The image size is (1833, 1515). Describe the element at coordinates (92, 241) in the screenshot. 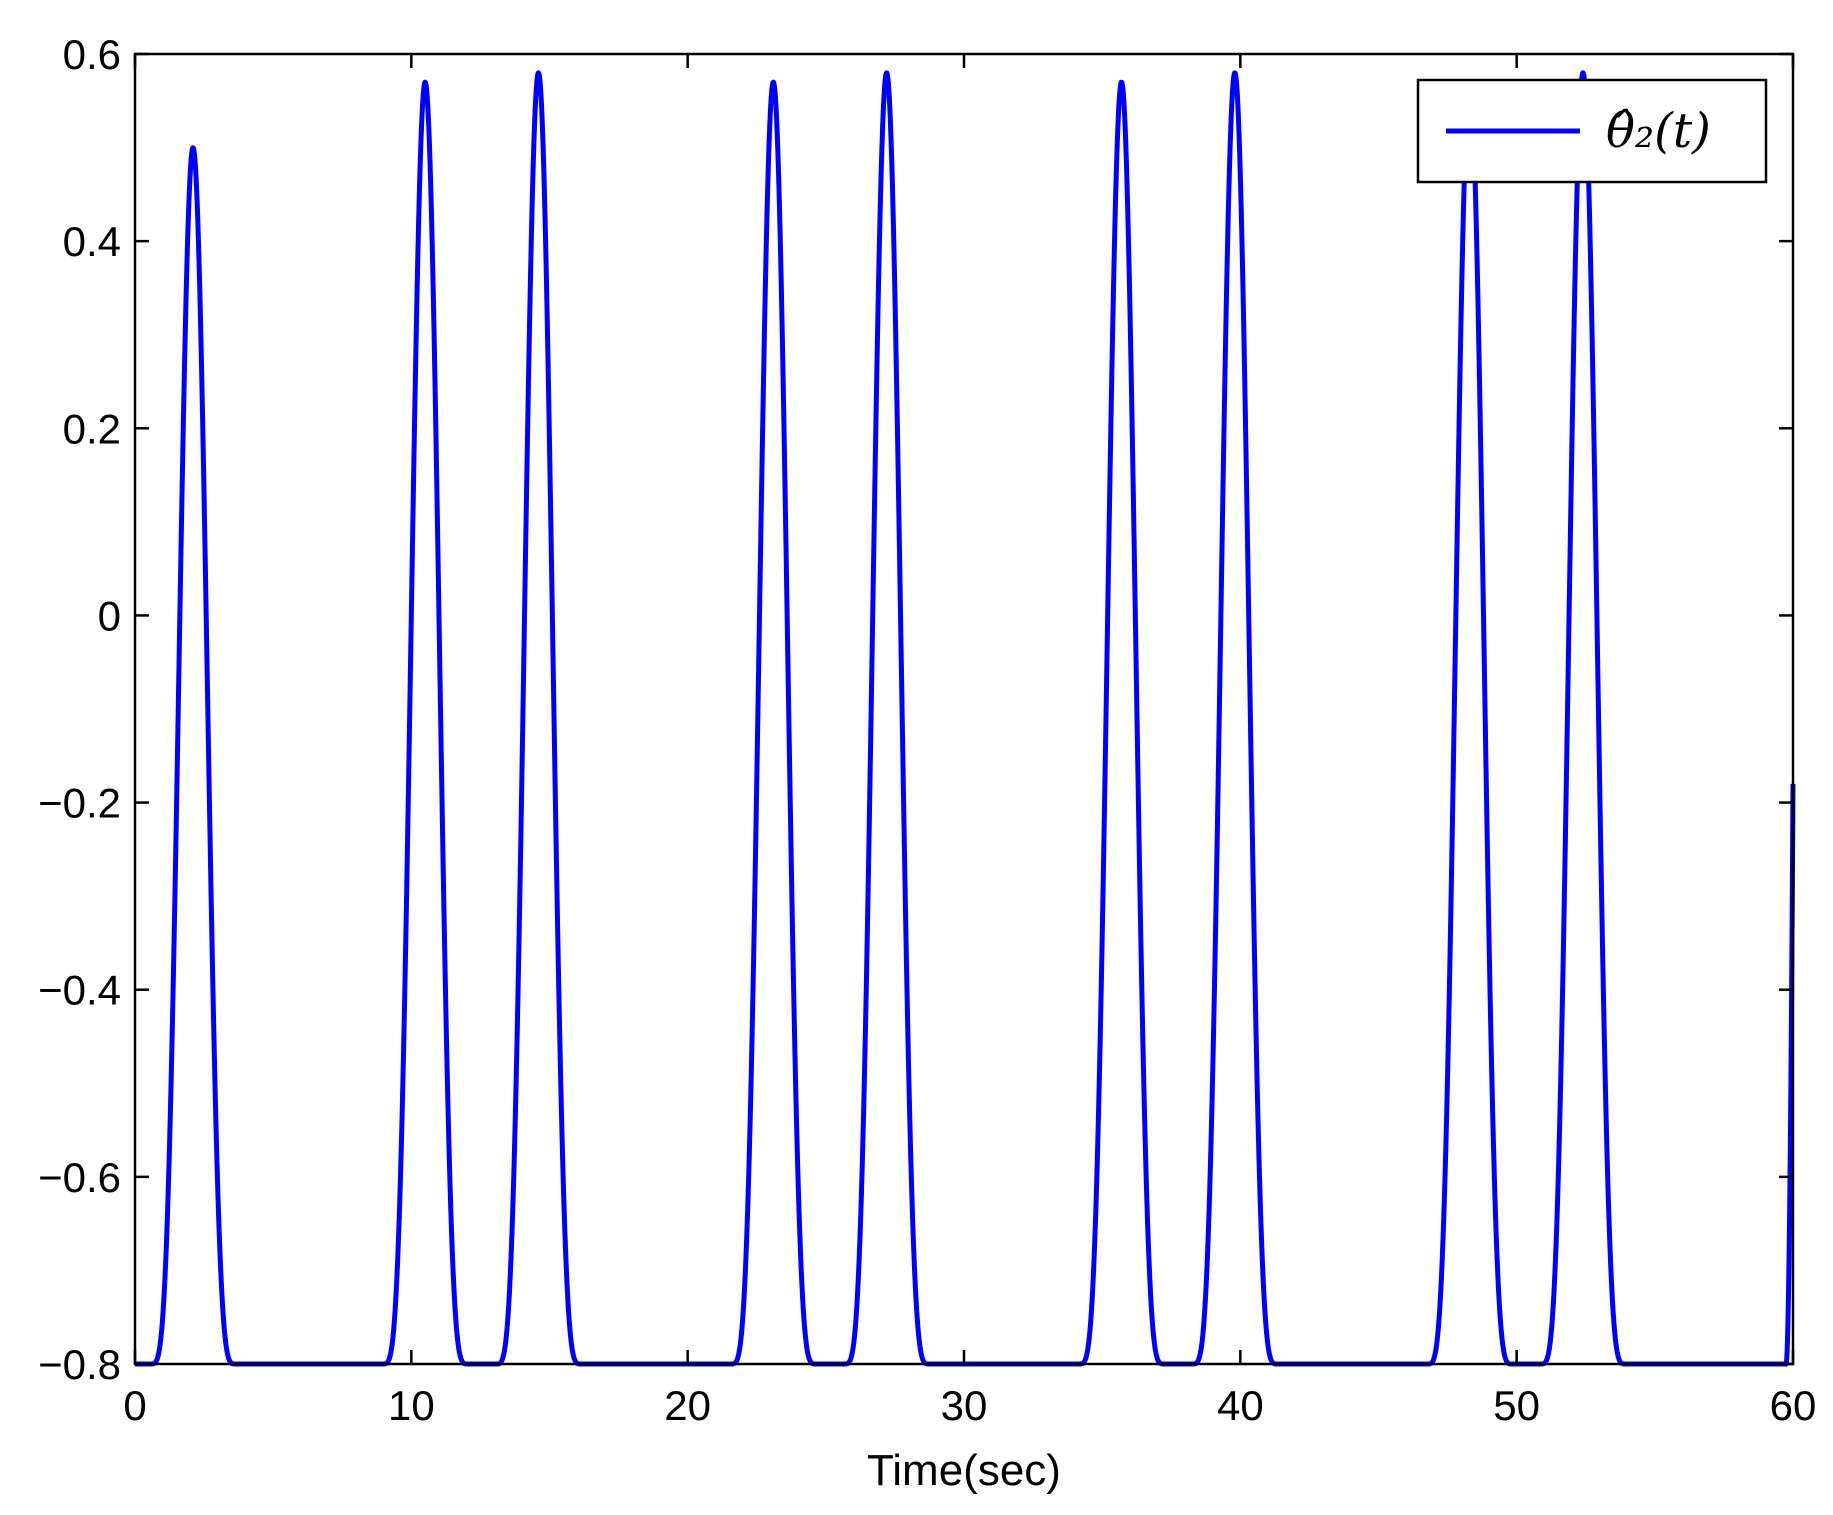

I see `y-tick-label: 0.4` at that location.